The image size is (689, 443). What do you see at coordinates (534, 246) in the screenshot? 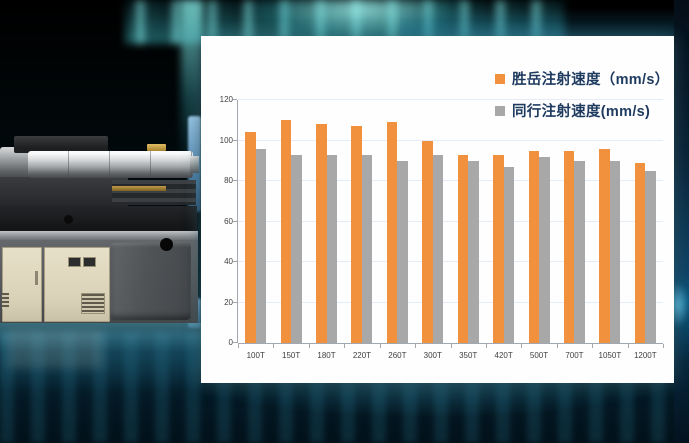
I see `bar-500T-series0` at bounding box center [534, 246].